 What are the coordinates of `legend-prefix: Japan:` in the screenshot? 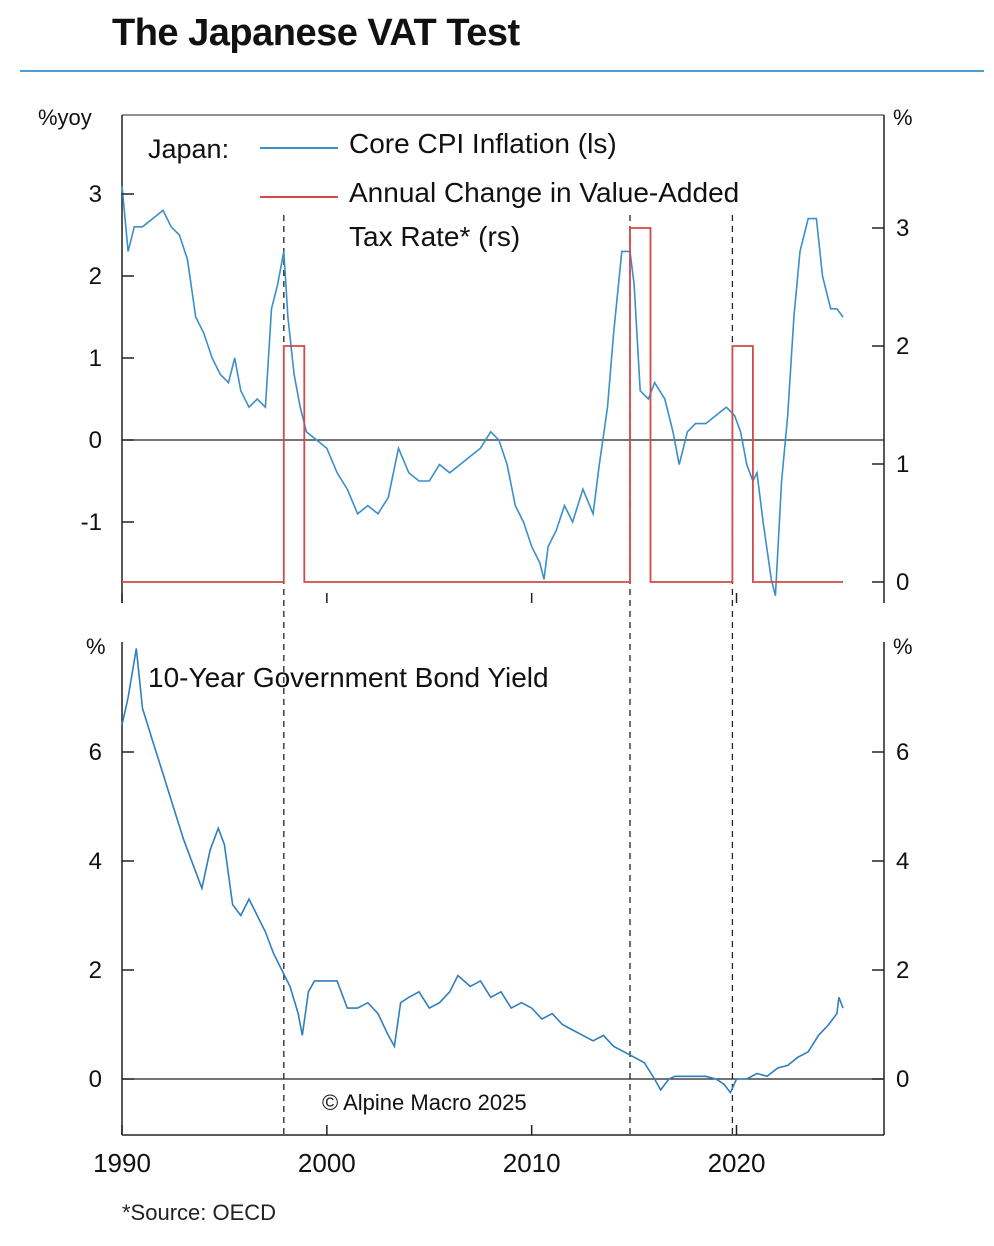 It's located at (188, 149).